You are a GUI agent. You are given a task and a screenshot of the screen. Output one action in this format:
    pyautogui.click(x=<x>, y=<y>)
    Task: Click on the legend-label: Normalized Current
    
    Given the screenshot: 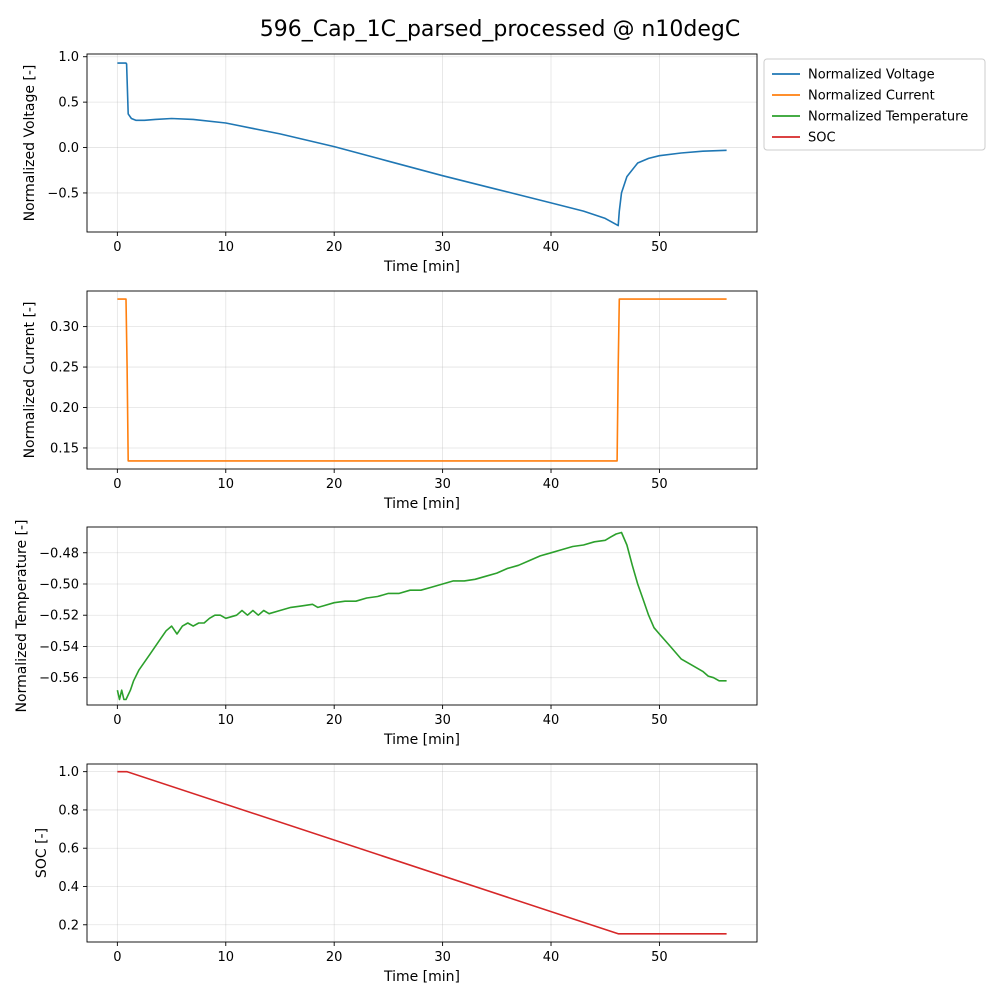 What is the action you would take?
    pyautogui.click(x=871, y=96)
    